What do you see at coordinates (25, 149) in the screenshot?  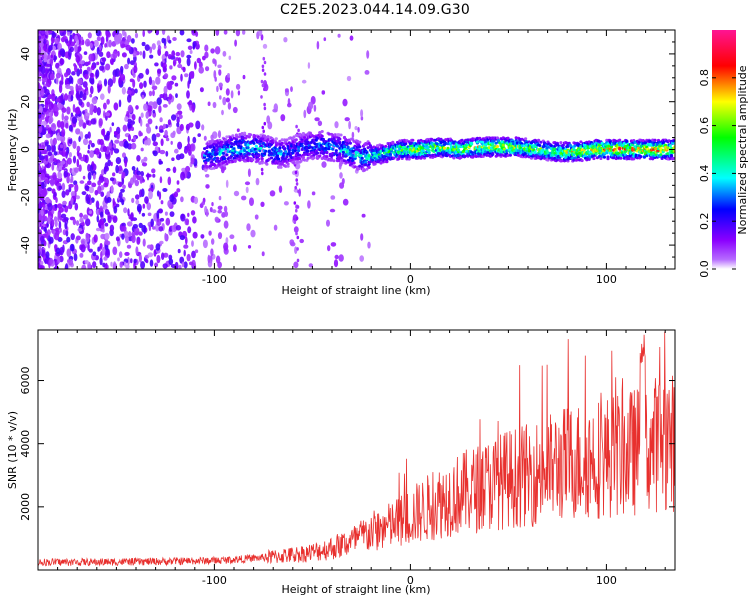 I see `y-tick-label: 0` at bounding box center [25, 149].